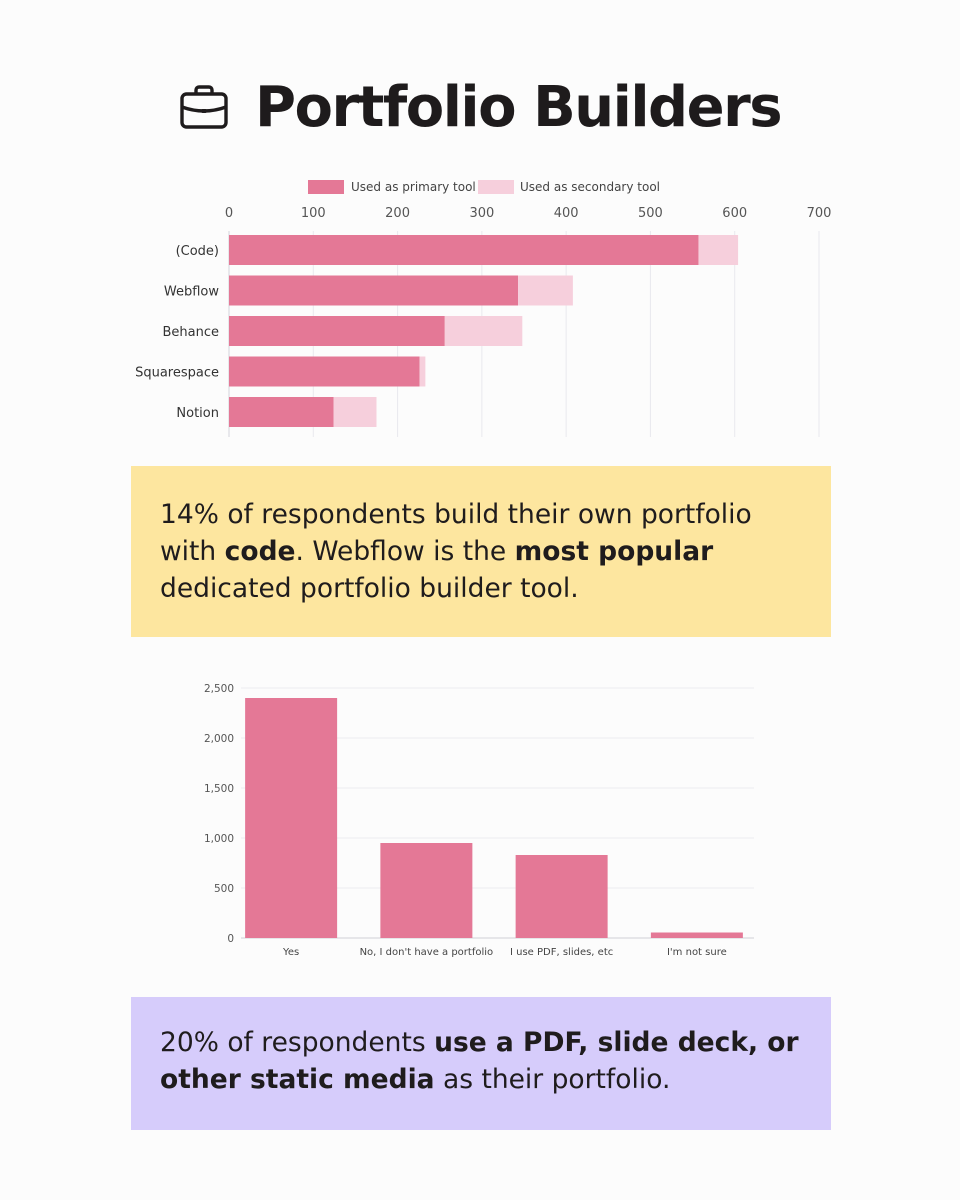 The image size is (960, 1200). Describe the element at coordinates (819, 213) in the screenshot. I see `x-tick-label: 700` at that location.